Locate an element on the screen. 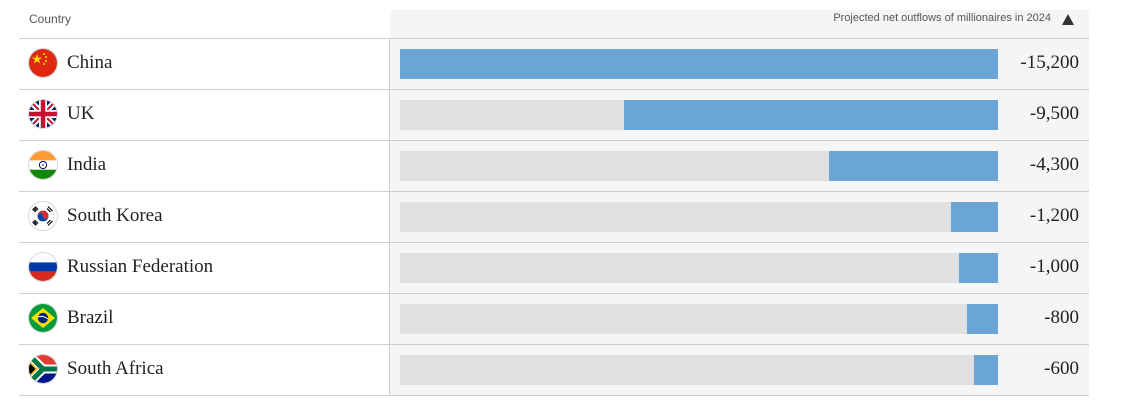 The height and width of the screenshot is (403, 1121). value-label: -9,500 is located at coordinates (1054, 113).